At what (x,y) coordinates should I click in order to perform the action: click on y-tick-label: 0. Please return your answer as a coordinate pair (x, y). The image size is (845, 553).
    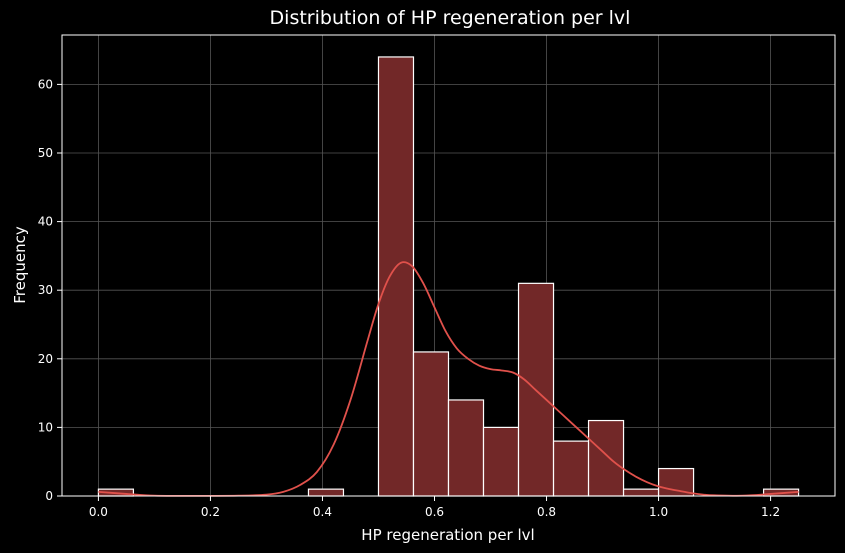
    Looking at the image, I should click on (49, 496).